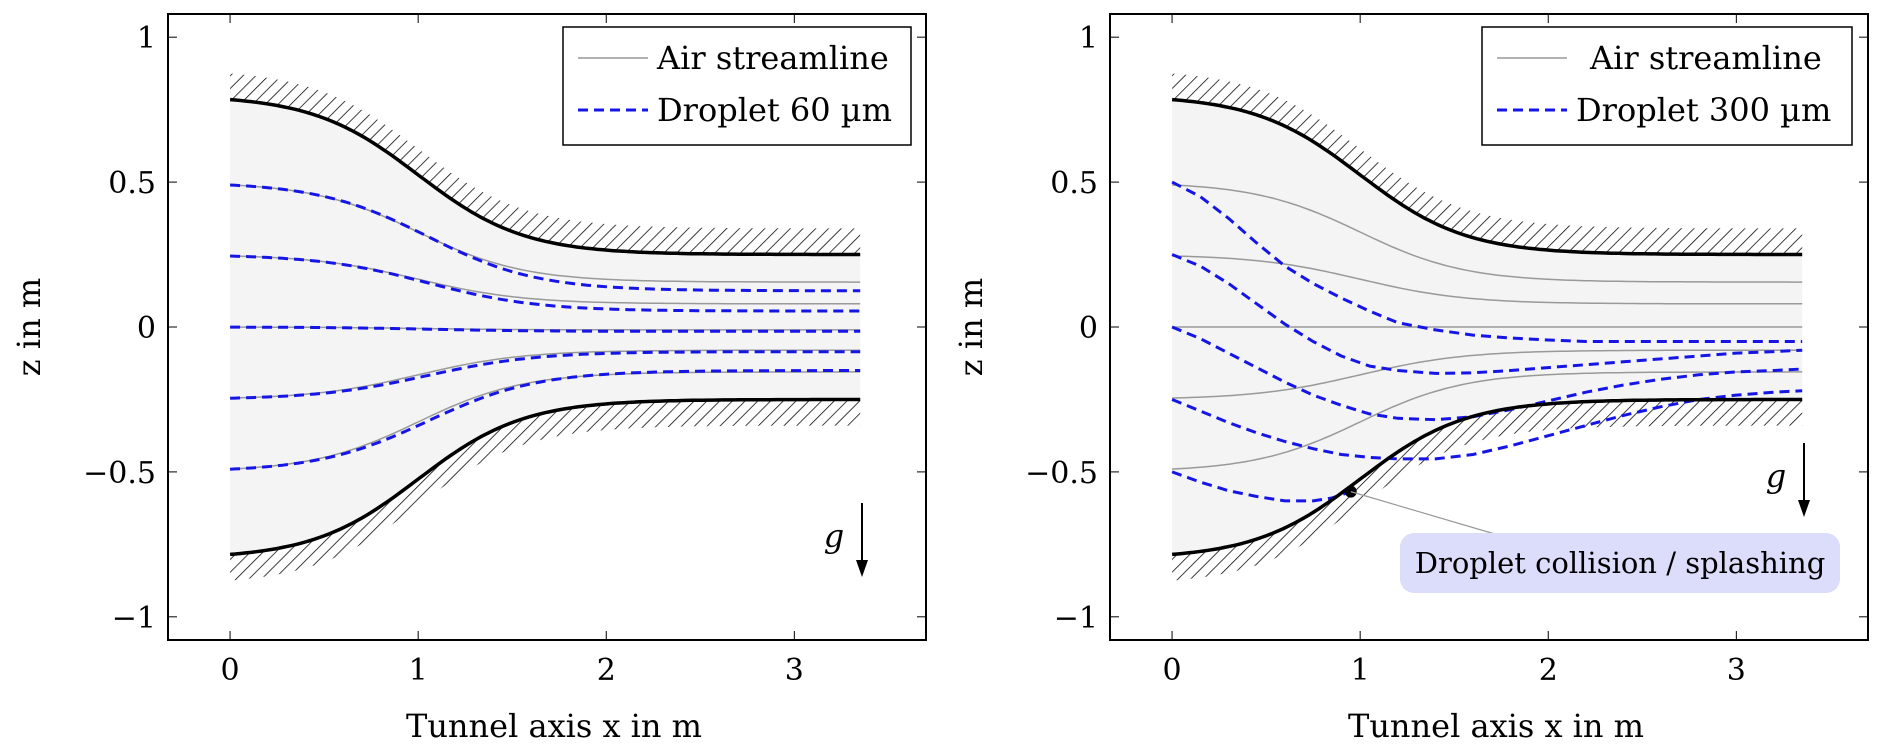 This screenshot has width=1878, height=754. What do you see at coordinates (1428, 514) in the screenshot?
I see `annotation-leader-line` at bounding box center [1428, 514].